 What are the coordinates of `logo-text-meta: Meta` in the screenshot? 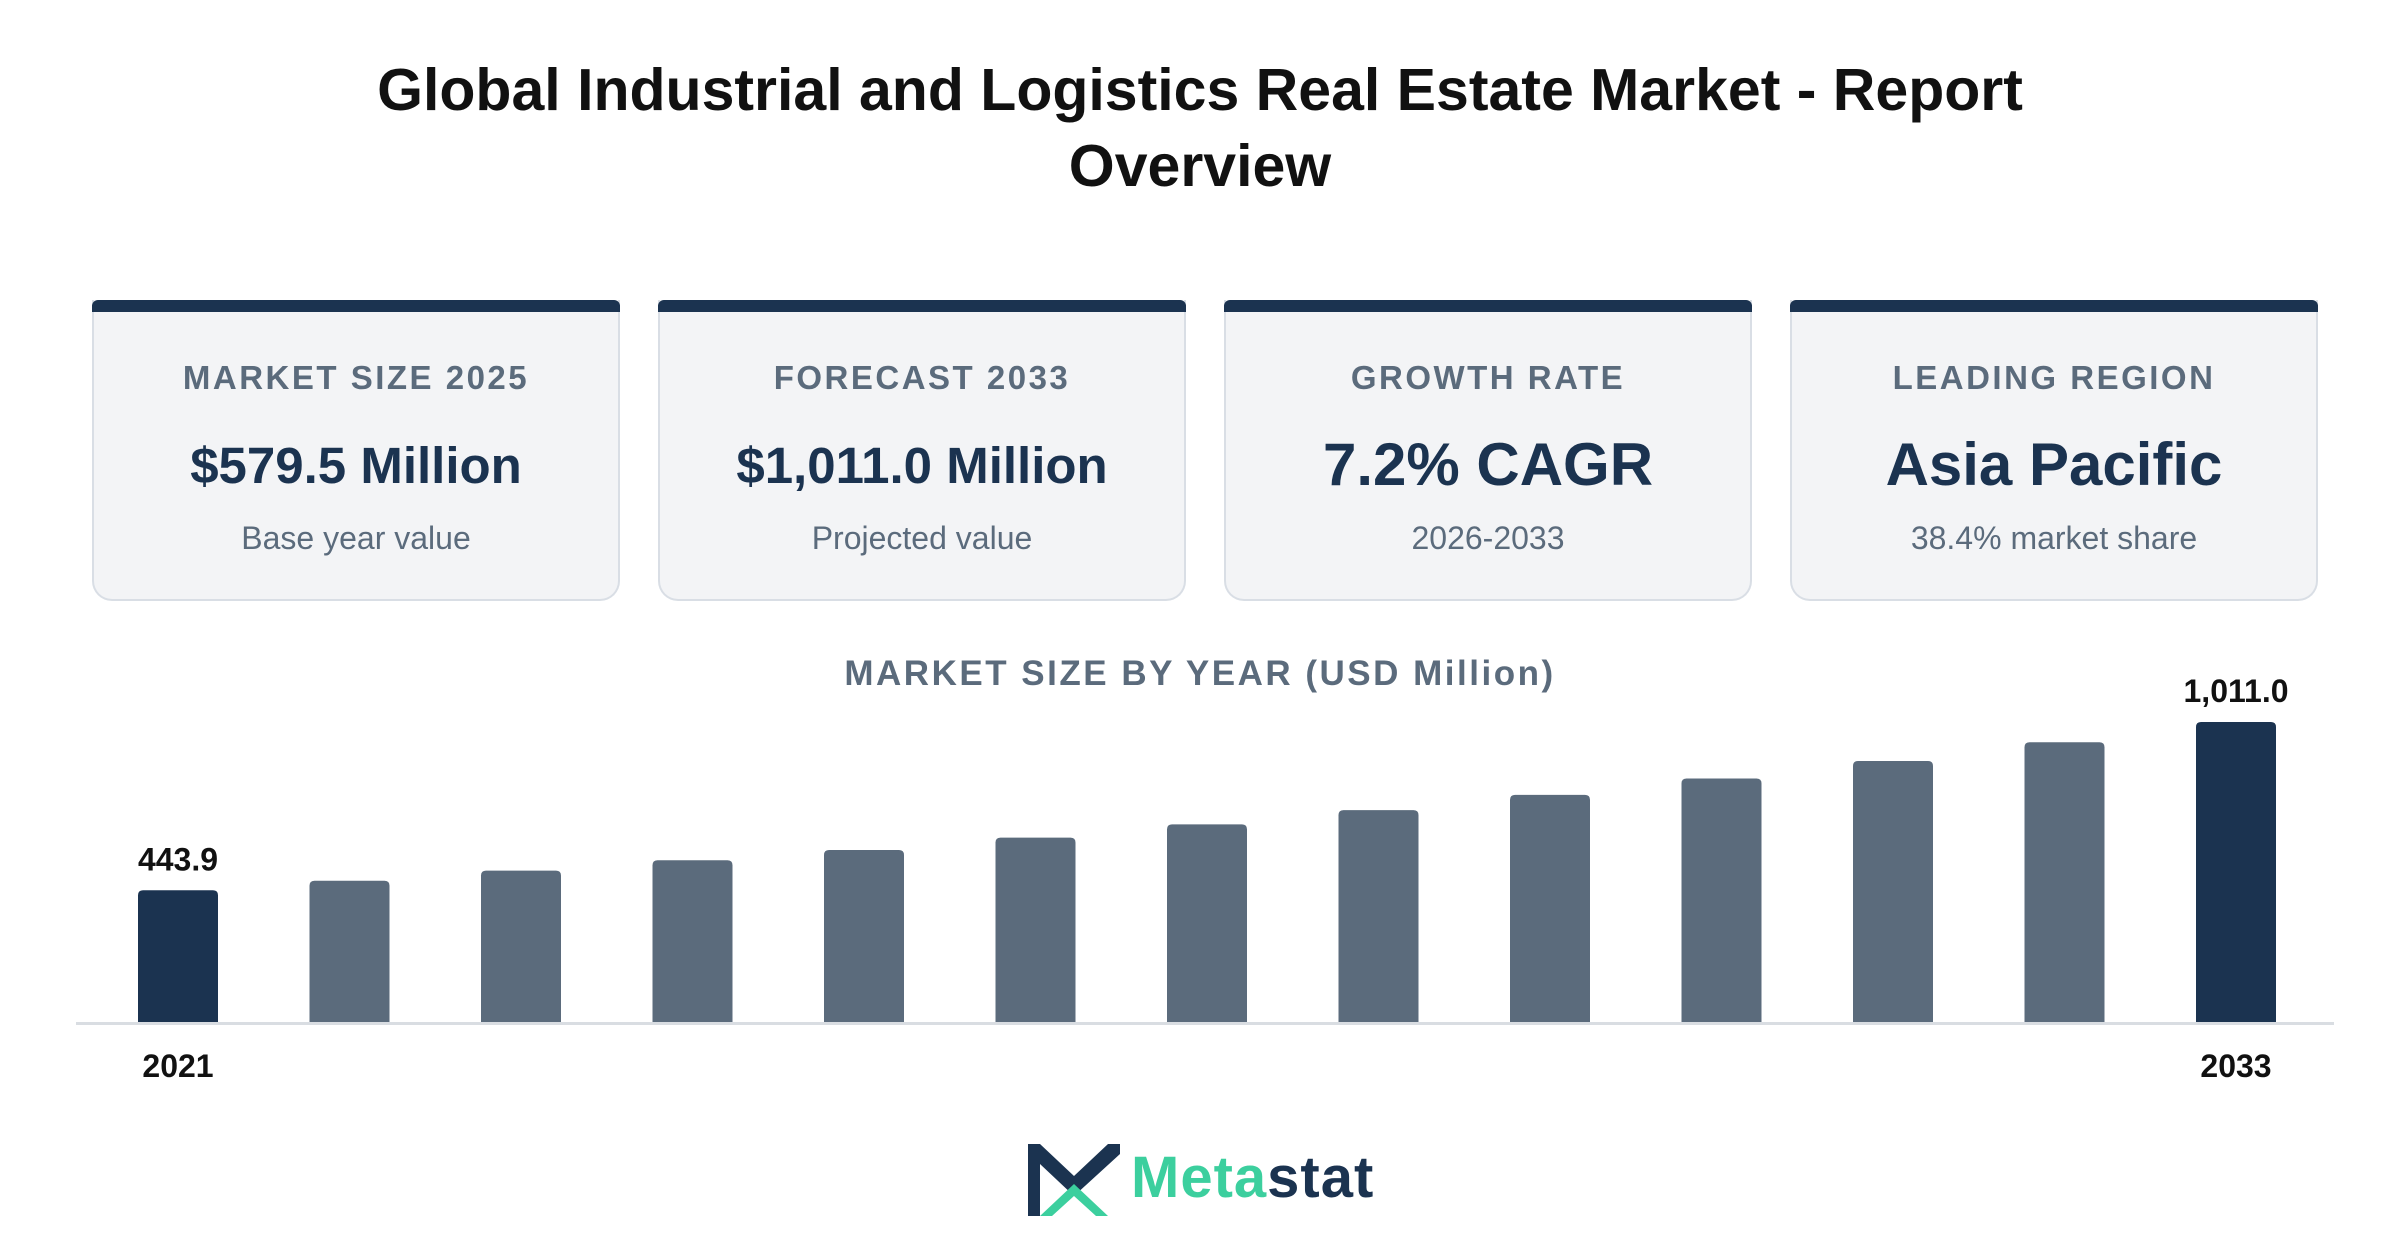 It's located at (1199, 1177).